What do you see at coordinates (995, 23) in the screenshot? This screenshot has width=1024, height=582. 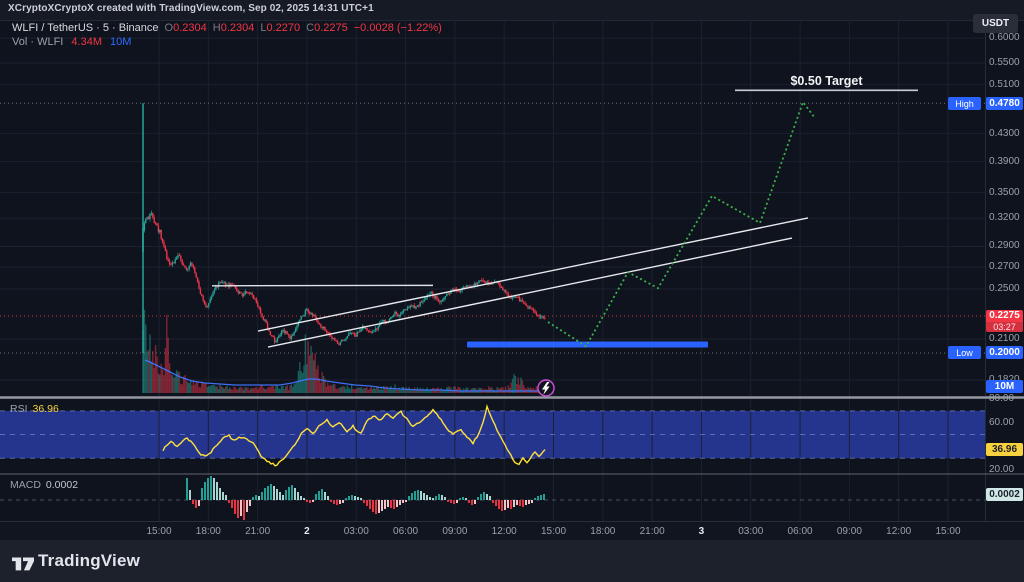 I see `currency-button: USDT` at bounding box center [995, 23].